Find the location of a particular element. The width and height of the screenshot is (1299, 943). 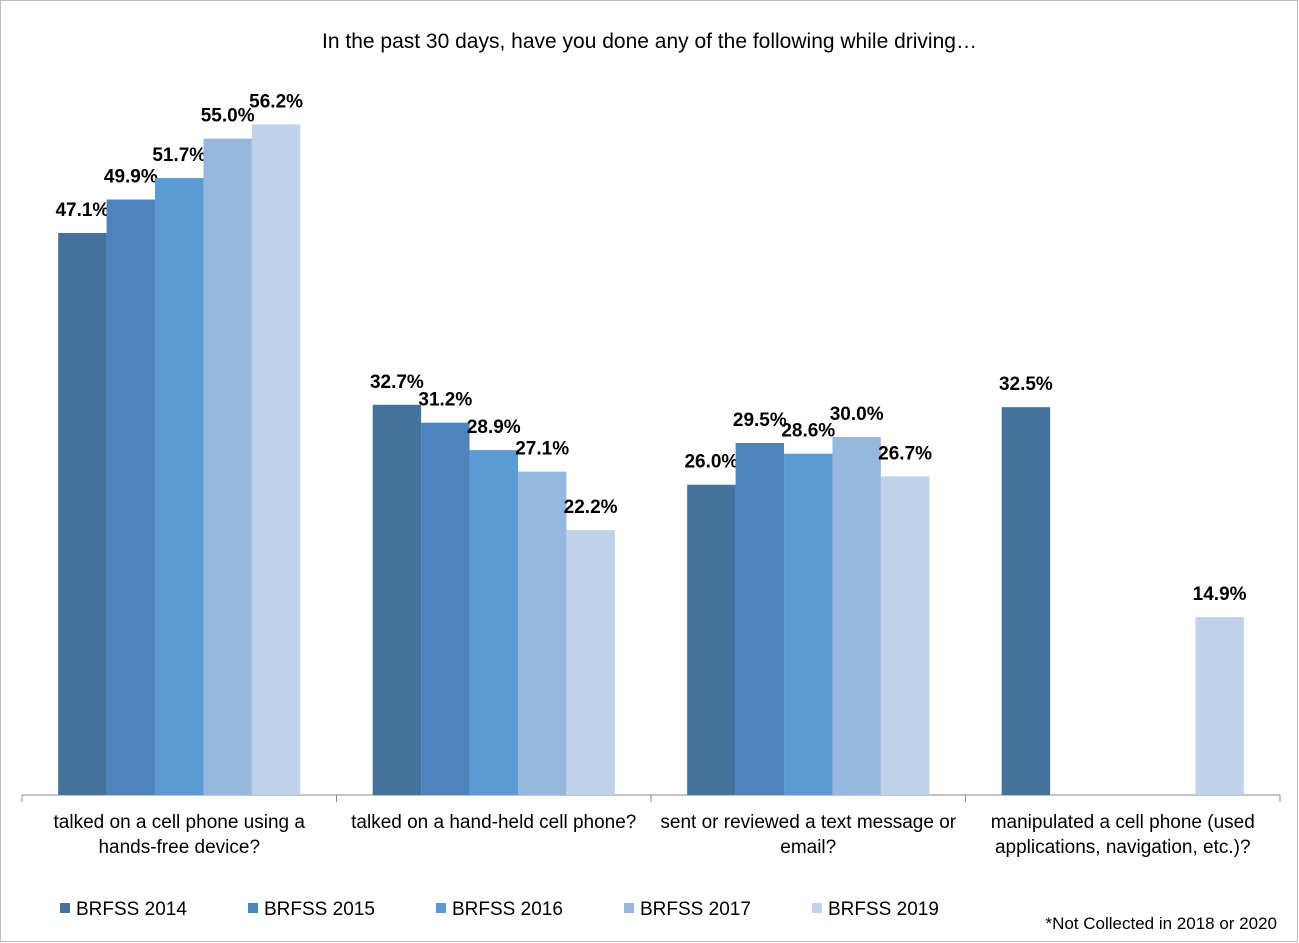

data-label: 31.2% is located at coordinates (445, 400).